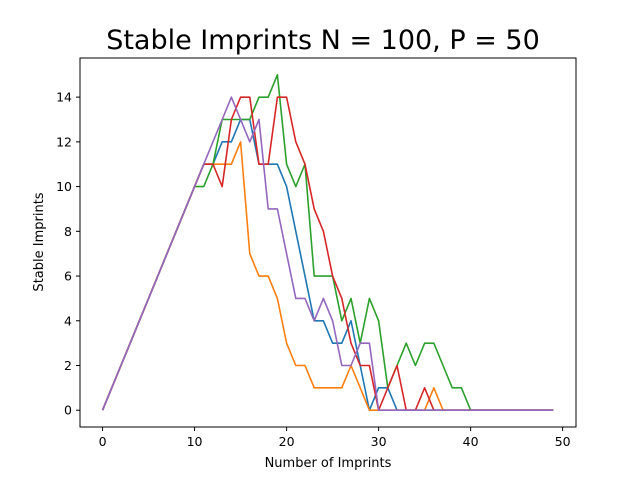 The image size is (640, 480). What do you see at coordinates (328, 463) in the screenshot?
I see `x-axis-label: Number of Imprints` at bounding box center [328, 463].